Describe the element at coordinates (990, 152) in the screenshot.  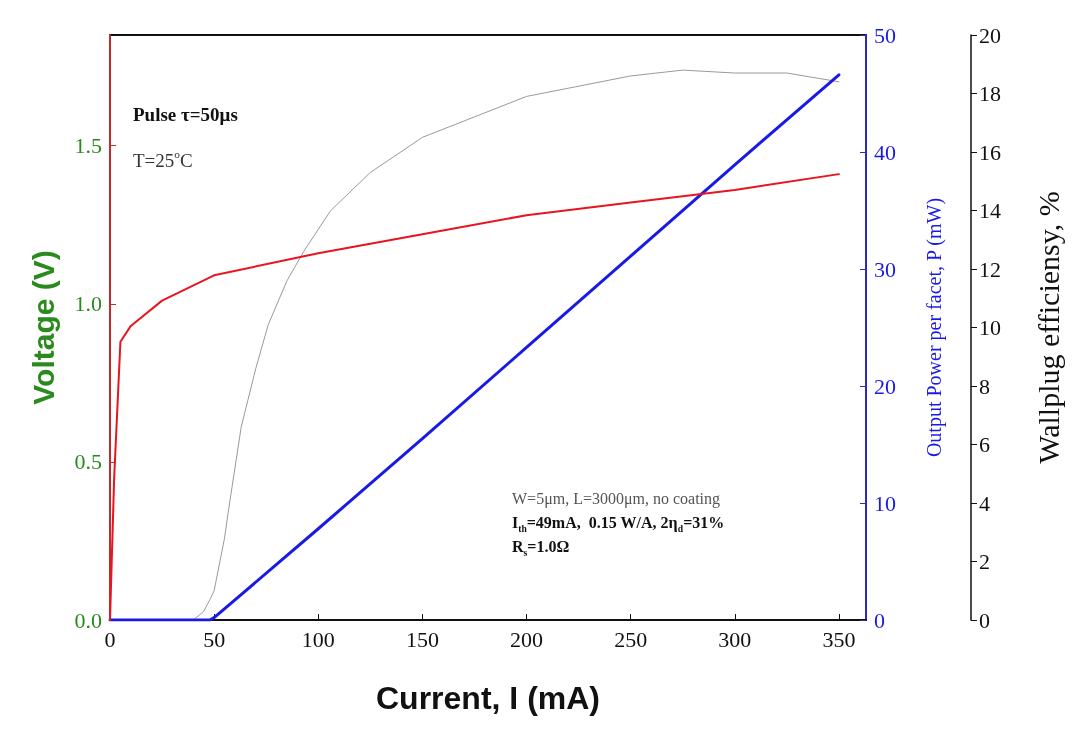
I see `y3-tick-label: 16` at that location.